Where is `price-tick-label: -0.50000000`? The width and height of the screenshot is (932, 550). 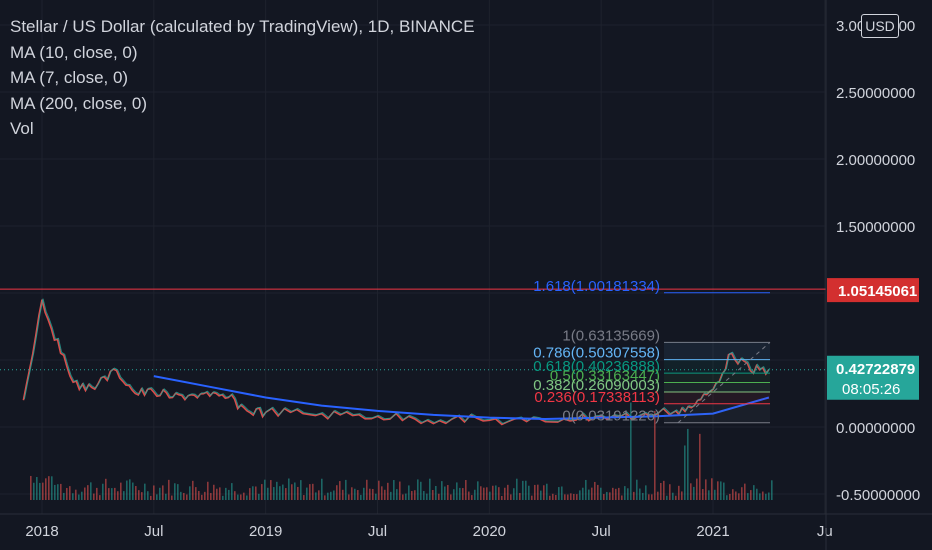 price-tick-label: -0.50000000 is located at coordinates (878, 495).